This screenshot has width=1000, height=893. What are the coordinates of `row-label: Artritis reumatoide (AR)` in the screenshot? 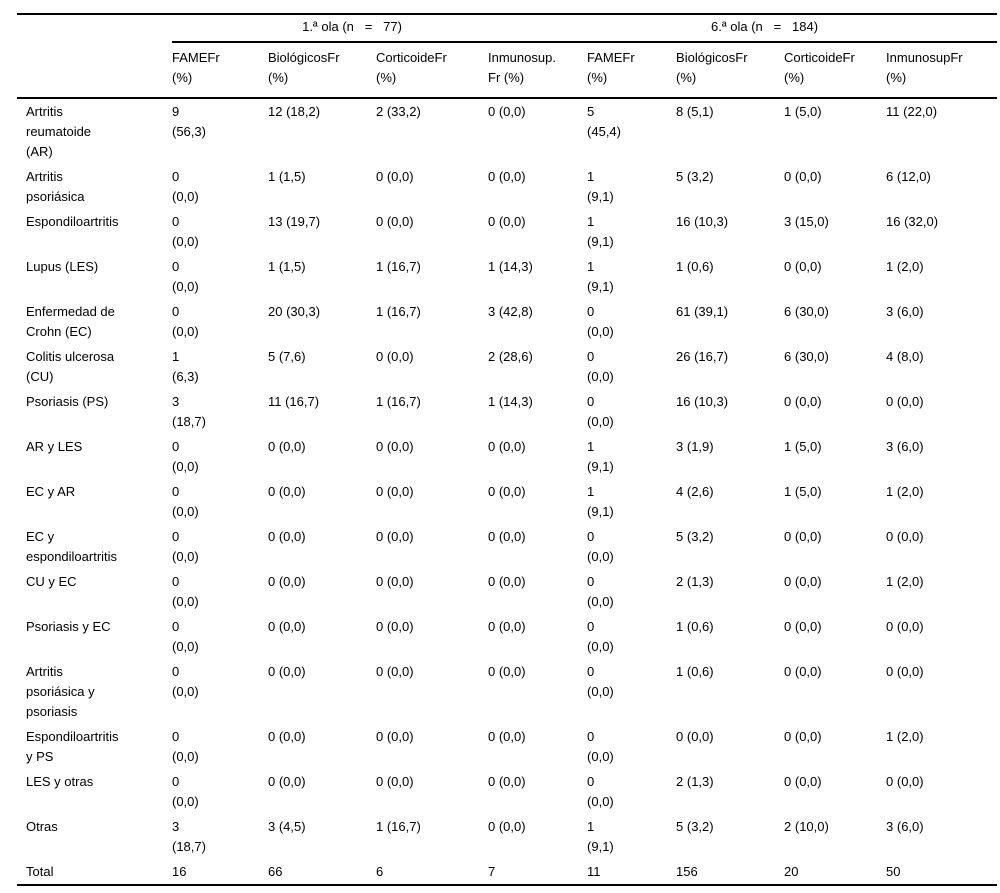 It's located at (59, 131).